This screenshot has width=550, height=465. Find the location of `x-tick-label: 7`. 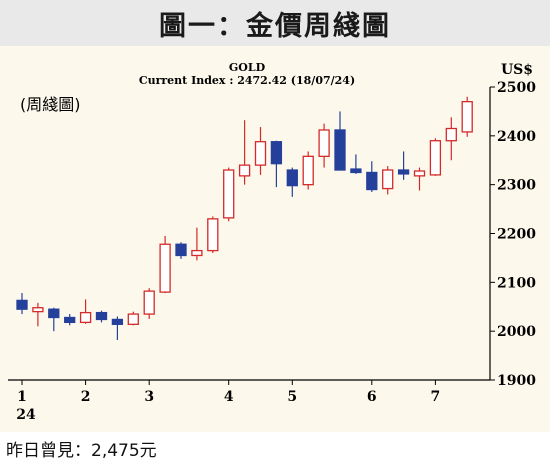

x-tick-label: 7 is located at coordinates (436, 397).